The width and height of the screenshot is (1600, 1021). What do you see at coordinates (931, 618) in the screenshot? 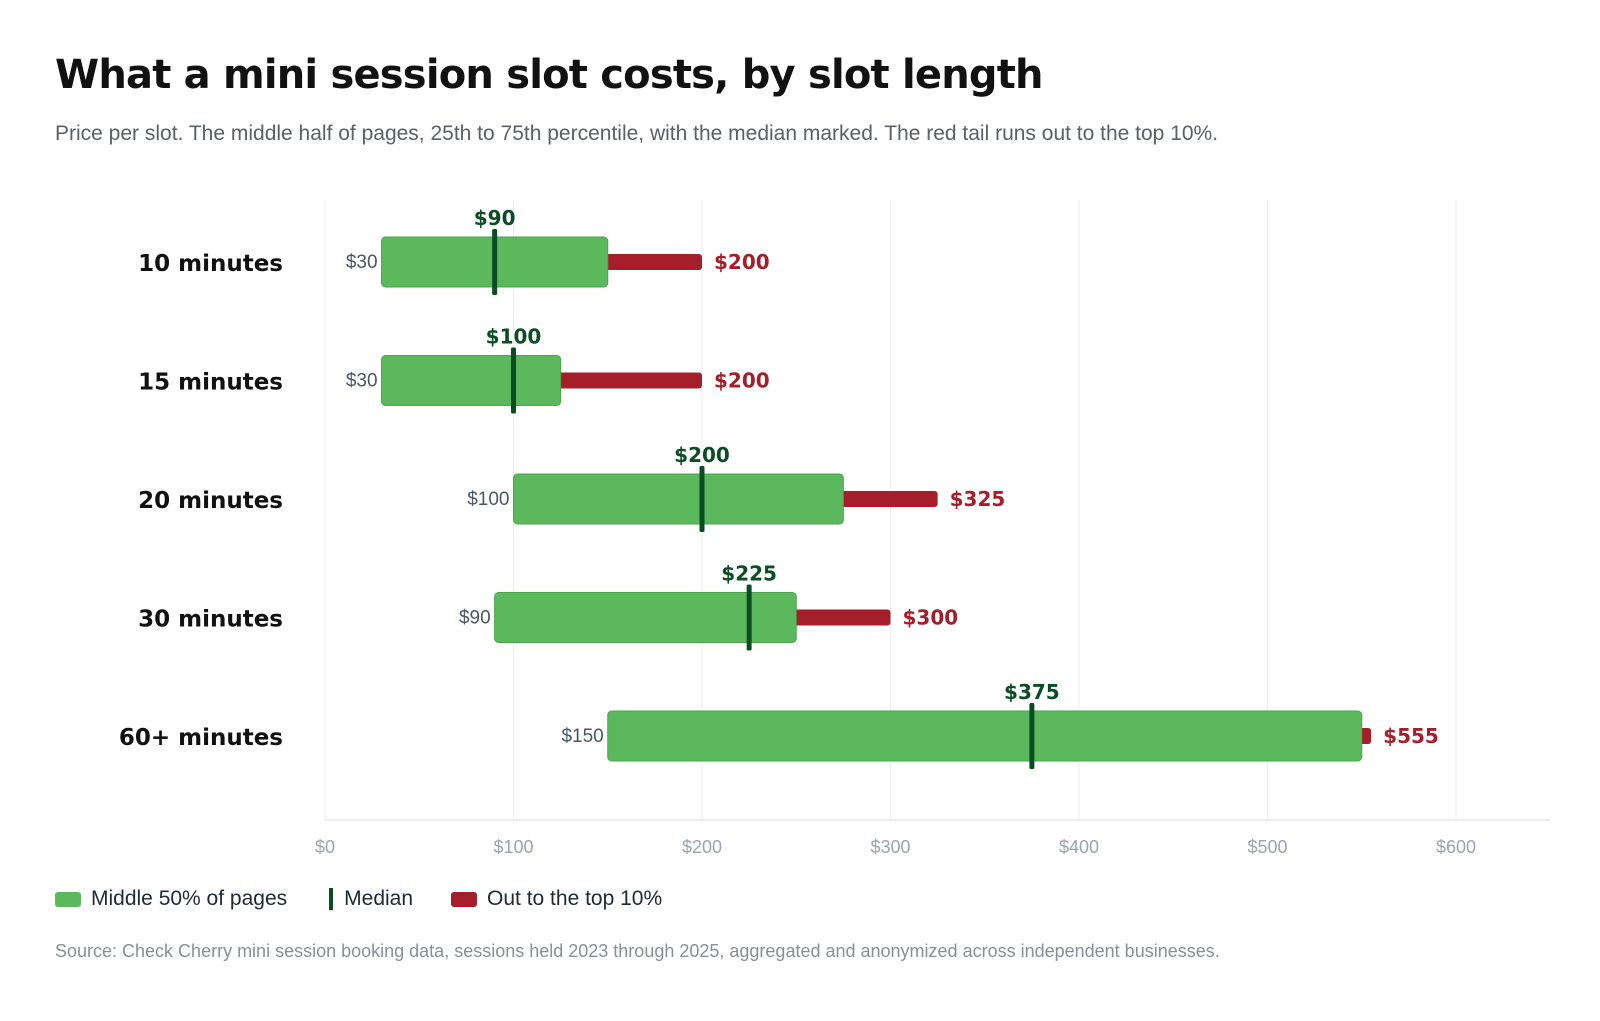
I see `p90-label-3: $300` at bounding box center [931, 618].